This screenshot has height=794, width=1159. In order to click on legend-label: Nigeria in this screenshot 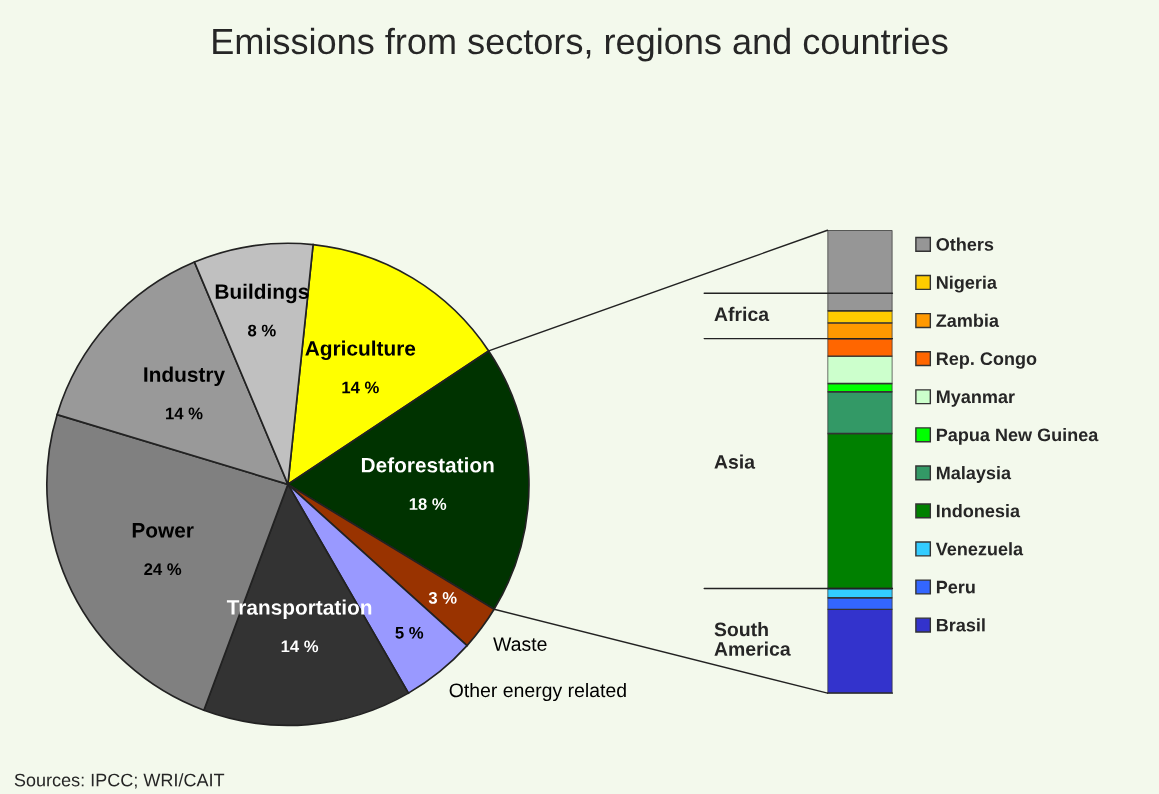, I will do `click(967, 284)`.